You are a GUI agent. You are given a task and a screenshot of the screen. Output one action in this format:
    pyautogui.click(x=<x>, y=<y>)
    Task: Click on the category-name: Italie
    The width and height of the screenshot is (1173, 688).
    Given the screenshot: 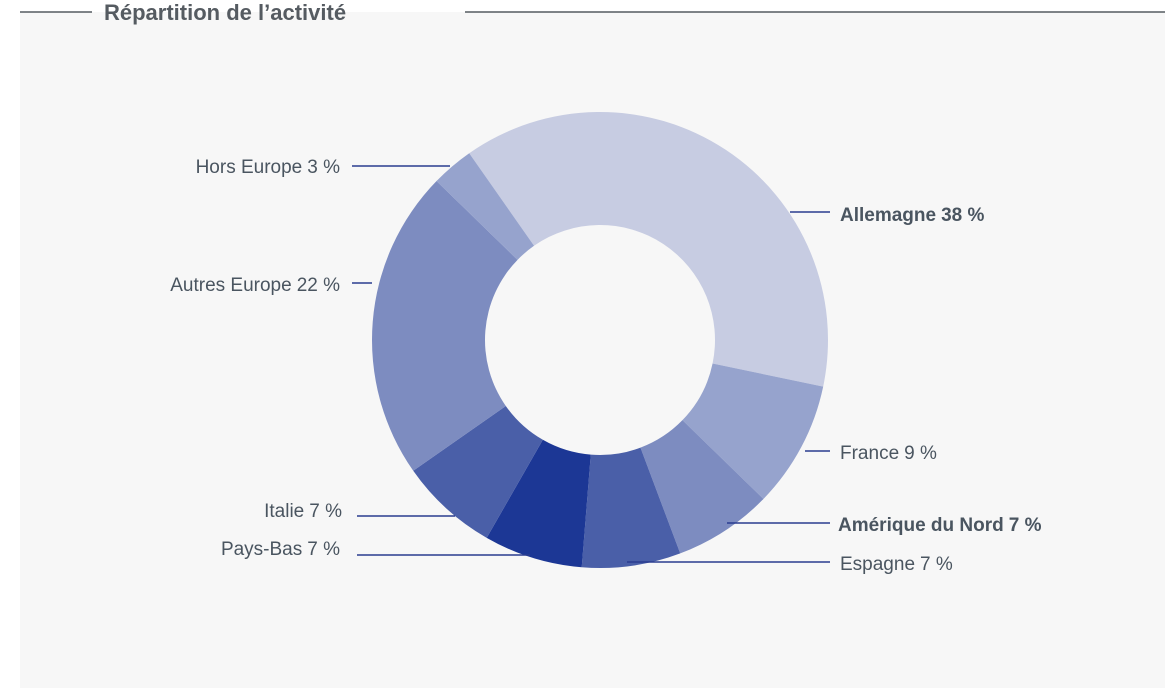 What is the action you would take?
    pyautogui.click(x=284, y=511)
    